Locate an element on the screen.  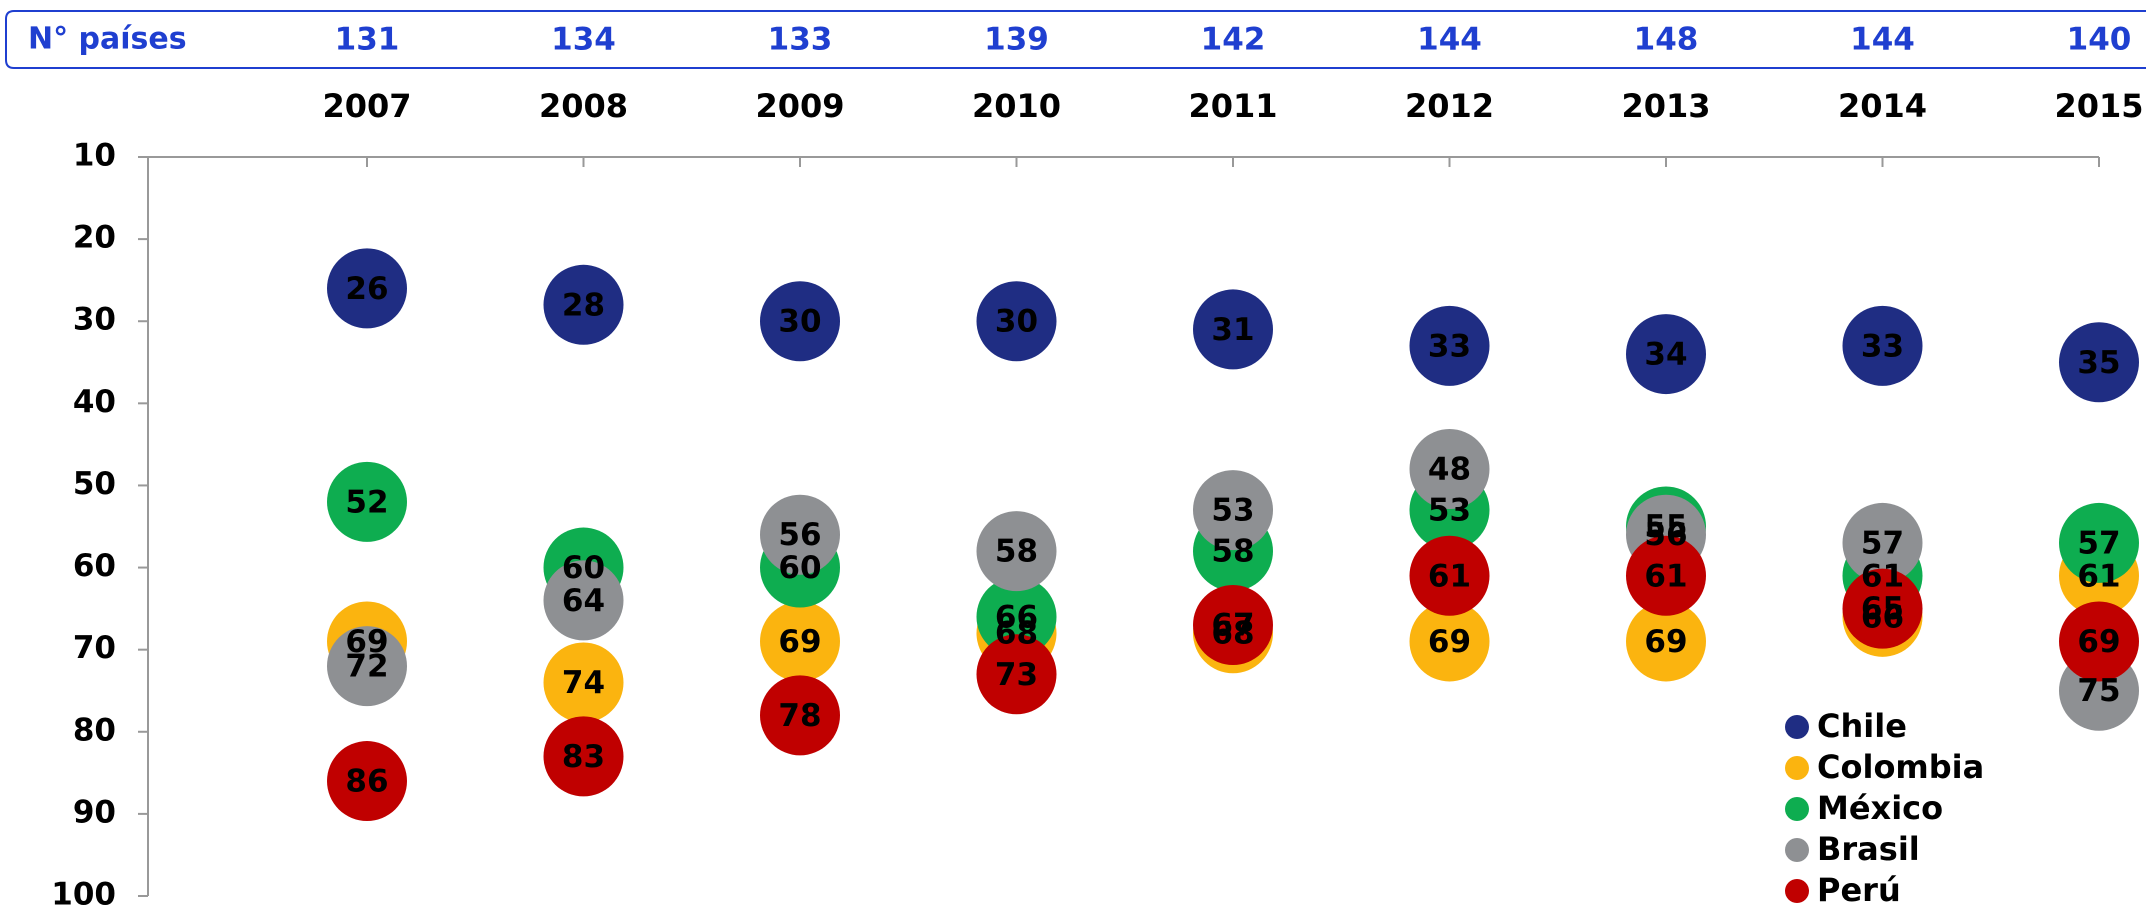
x-tick-label: 2007 is located at coordinates (366, 106).